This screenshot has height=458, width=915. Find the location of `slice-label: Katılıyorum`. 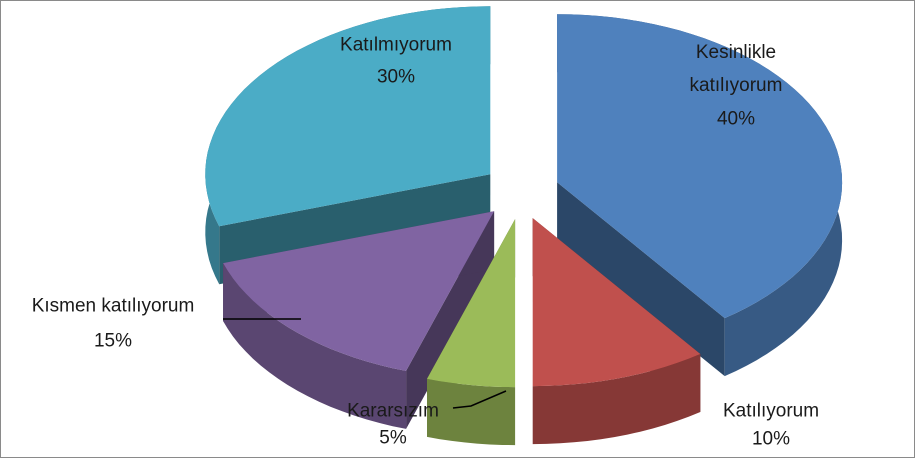

slice-label: Katılıyorum is located at coordinates (771, 411).